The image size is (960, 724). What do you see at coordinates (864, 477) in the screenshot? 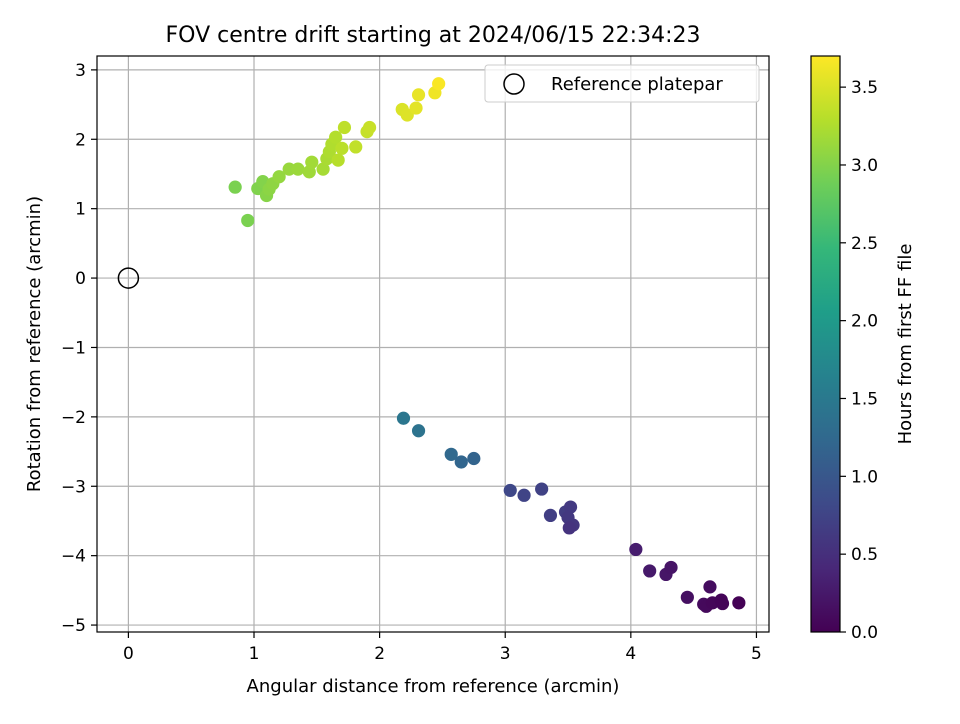
I see `colorbar-tick-label: 1.0` at bounding box center [864, 477].